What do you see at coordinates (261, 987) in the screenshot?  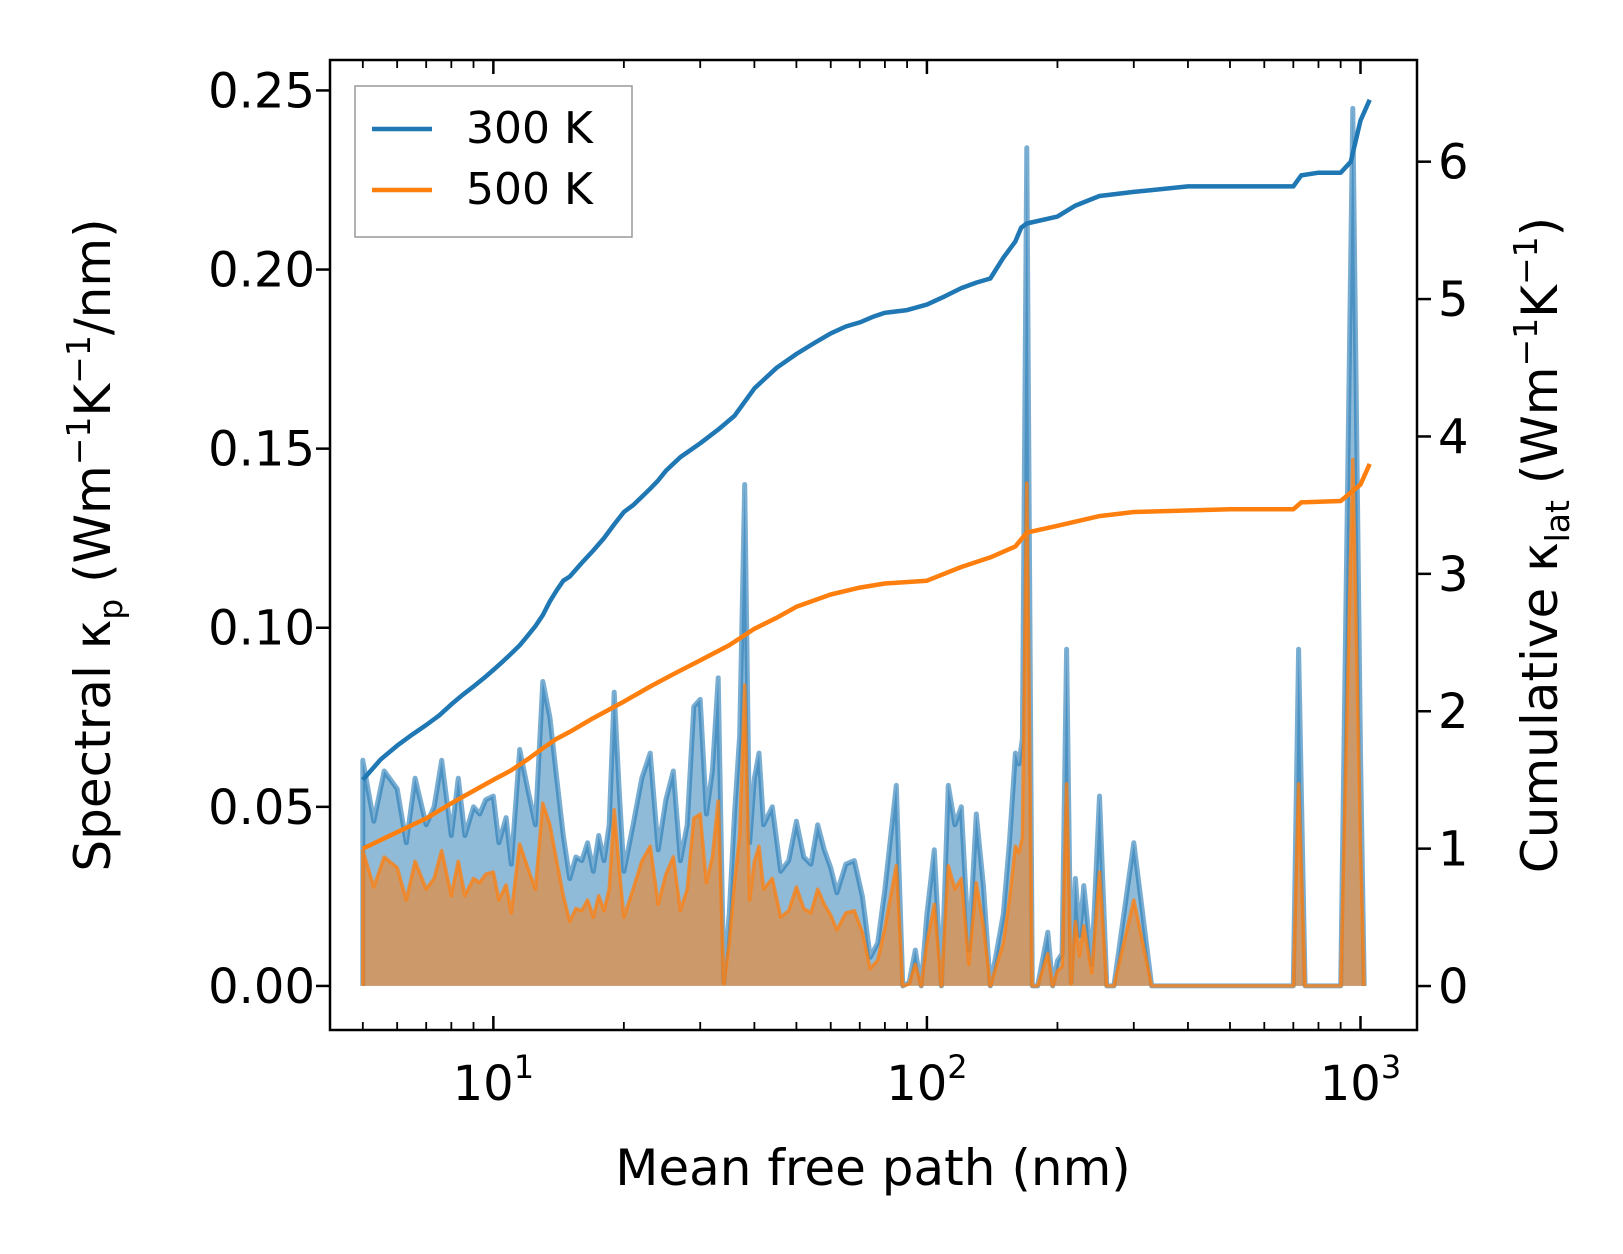 I see `y-left-tick-label: 0.00` at bounding box center [261, 987].